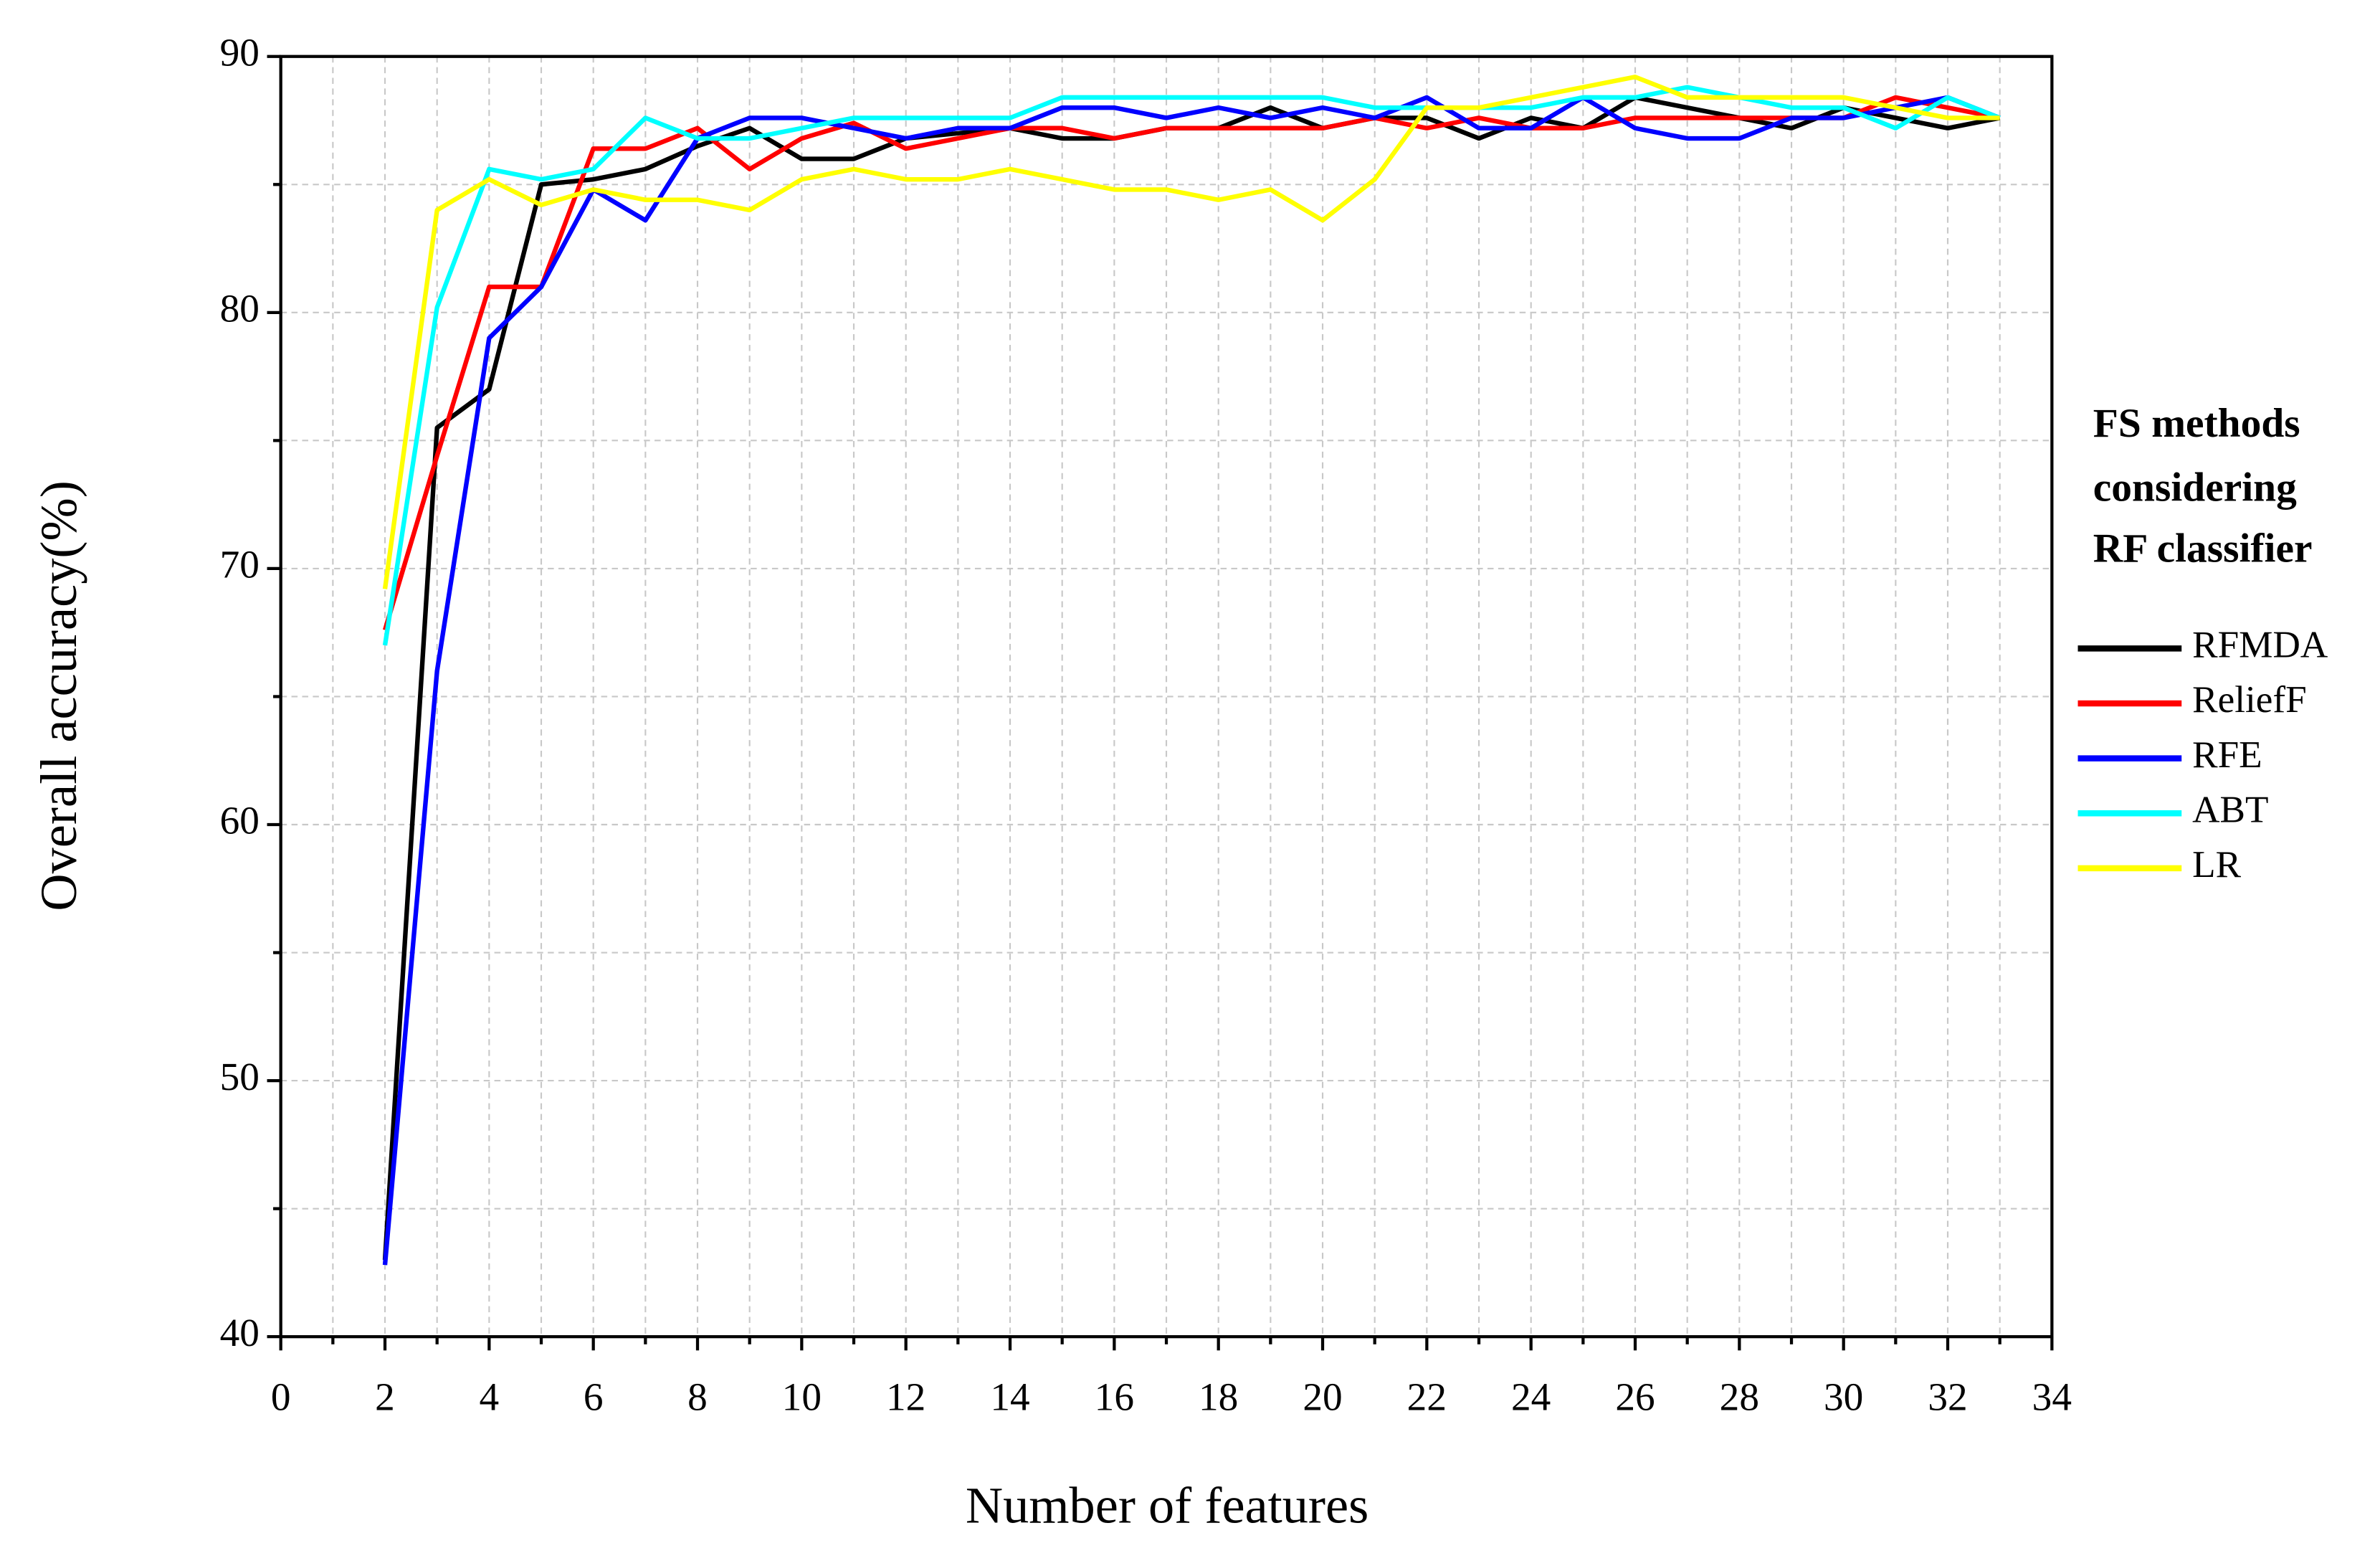 The height and width of the screenshot is (1561, 2380). I want to click on x-tick-label: 6, so click(594, 1397).